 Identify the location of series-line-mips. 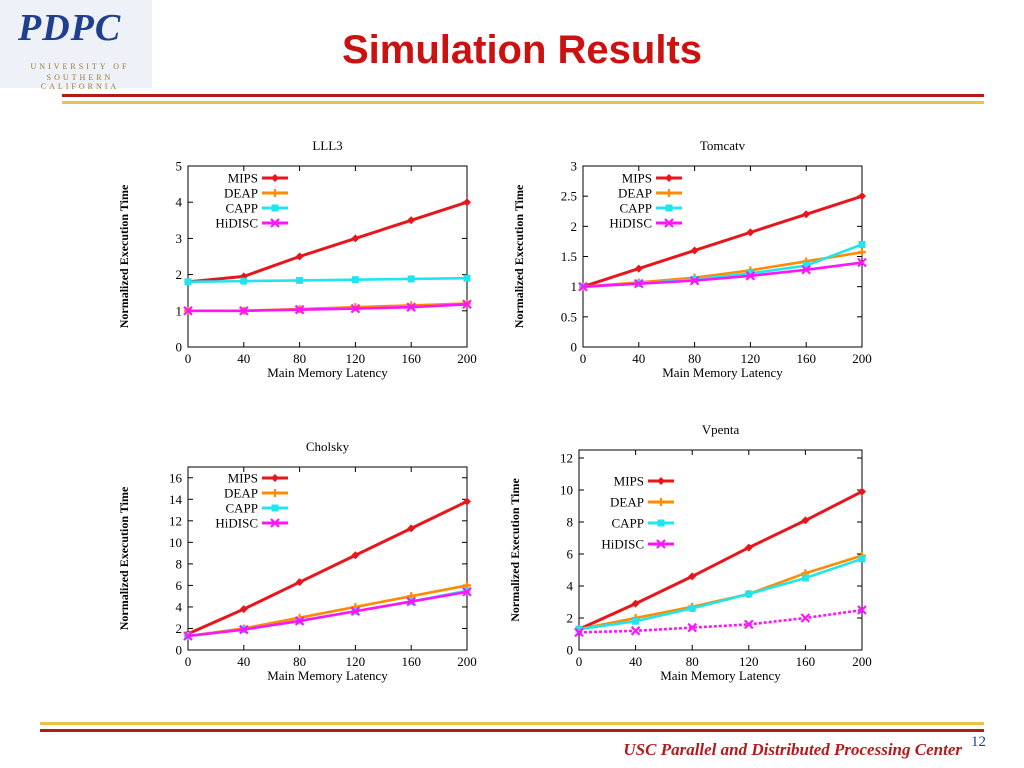
(722, 241).